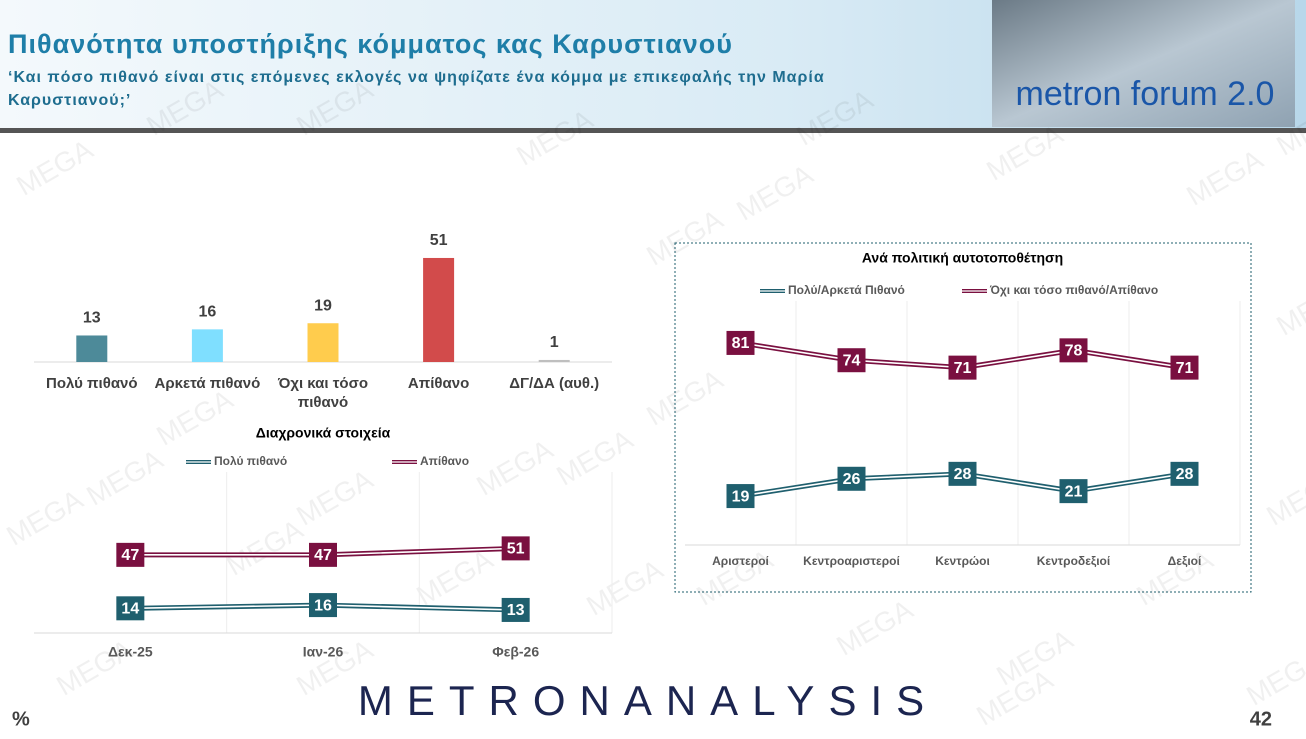 This screenshot has width=1306, height=739. What do you see at coordinates (1145, 94) in the screenshot?
I see `logo-text: metron forum 2.0` at bounding box center [1145, 94].